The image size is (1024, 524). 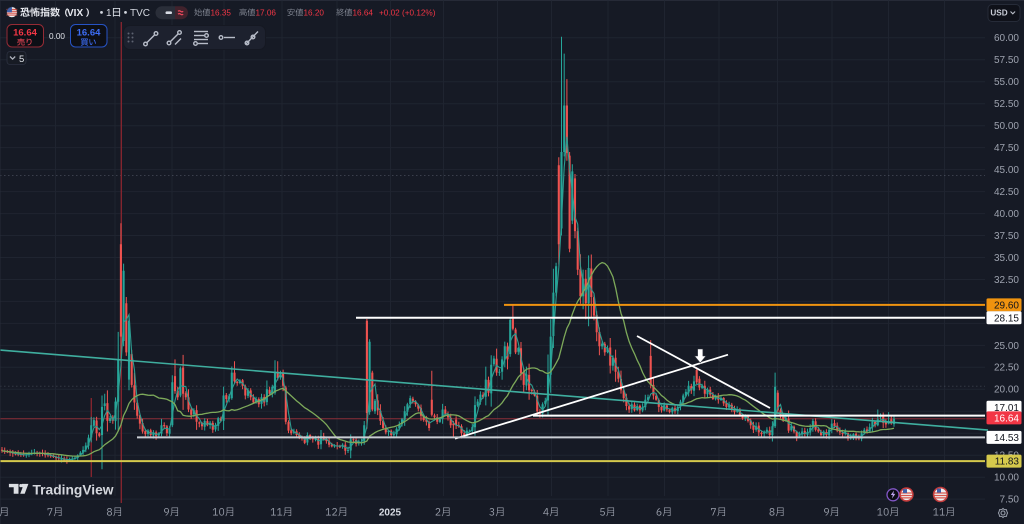 What do you see at coordinates (1006, 38) in the screenshot?
I see `svg-text: 60.00` at bounding box center [1006, 38].